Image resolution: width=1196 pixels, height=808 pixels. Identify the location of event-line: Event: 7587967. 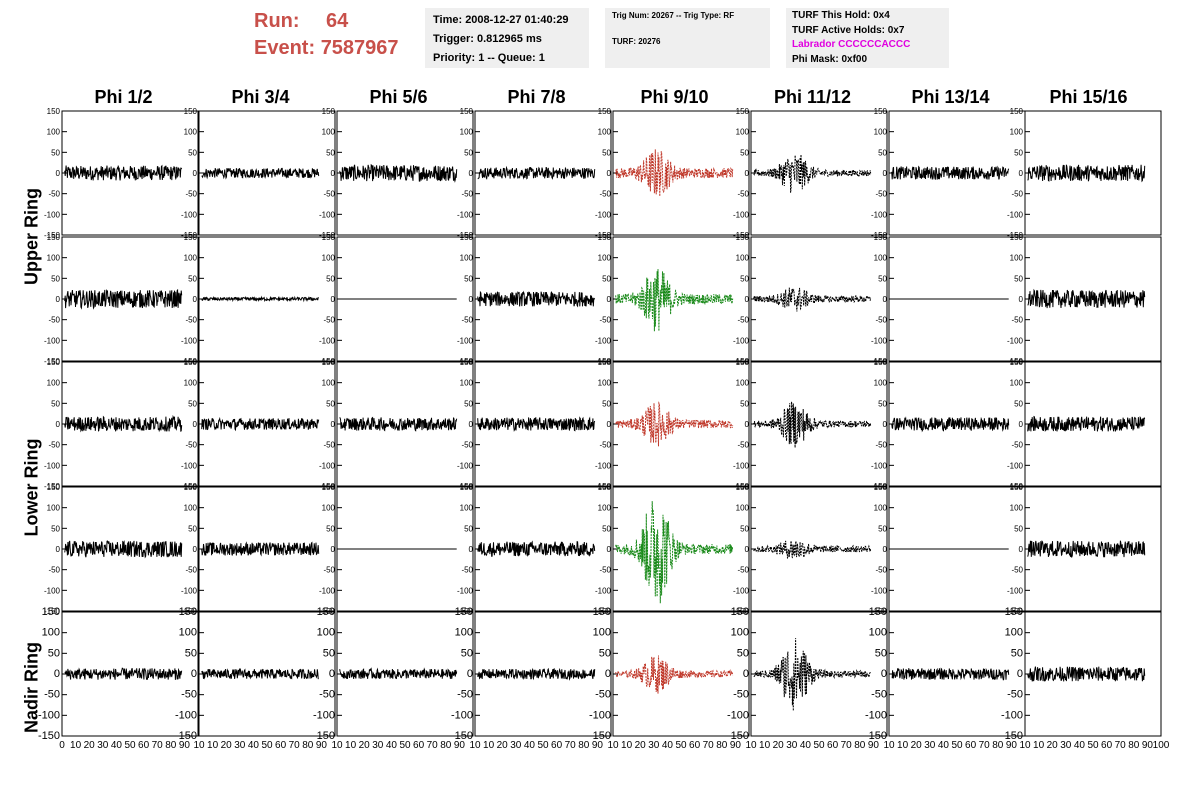
(326, 48).